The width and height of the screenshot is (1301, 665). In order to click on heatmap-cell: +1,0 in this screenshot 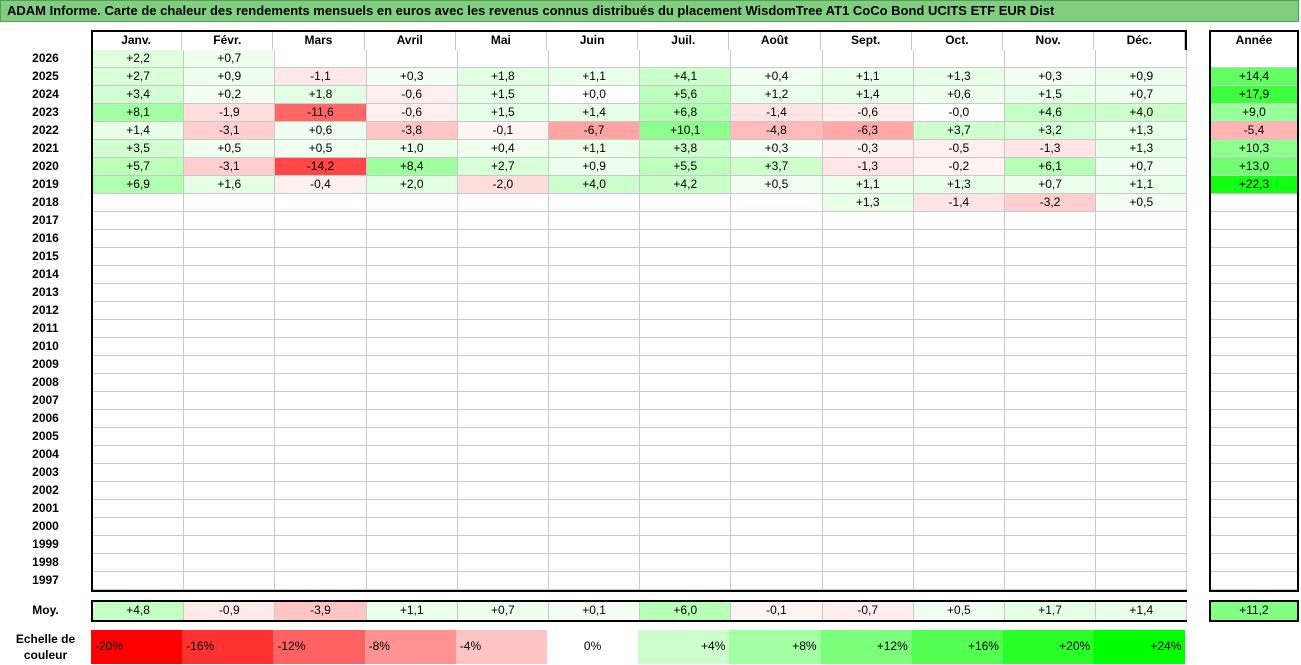, I will do `click(412, 149)`.